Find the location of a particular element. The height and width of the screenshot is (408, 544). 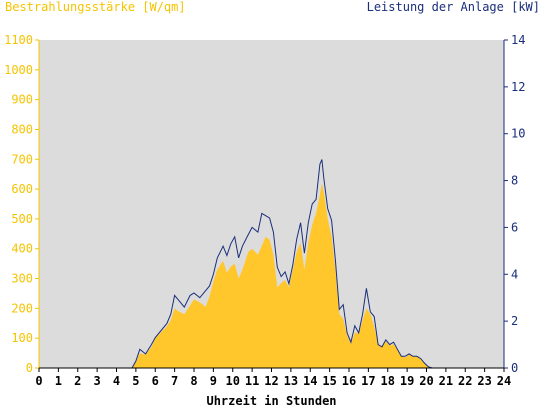

right-axis-tick-label: 6 is located at coordinates (514, 227).